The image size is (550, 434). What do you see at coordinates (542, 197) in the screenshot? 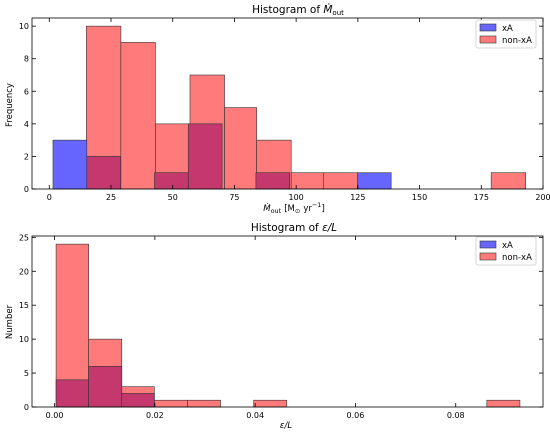
I see `x-tick-label: 200` at bounding box center [542, 197].